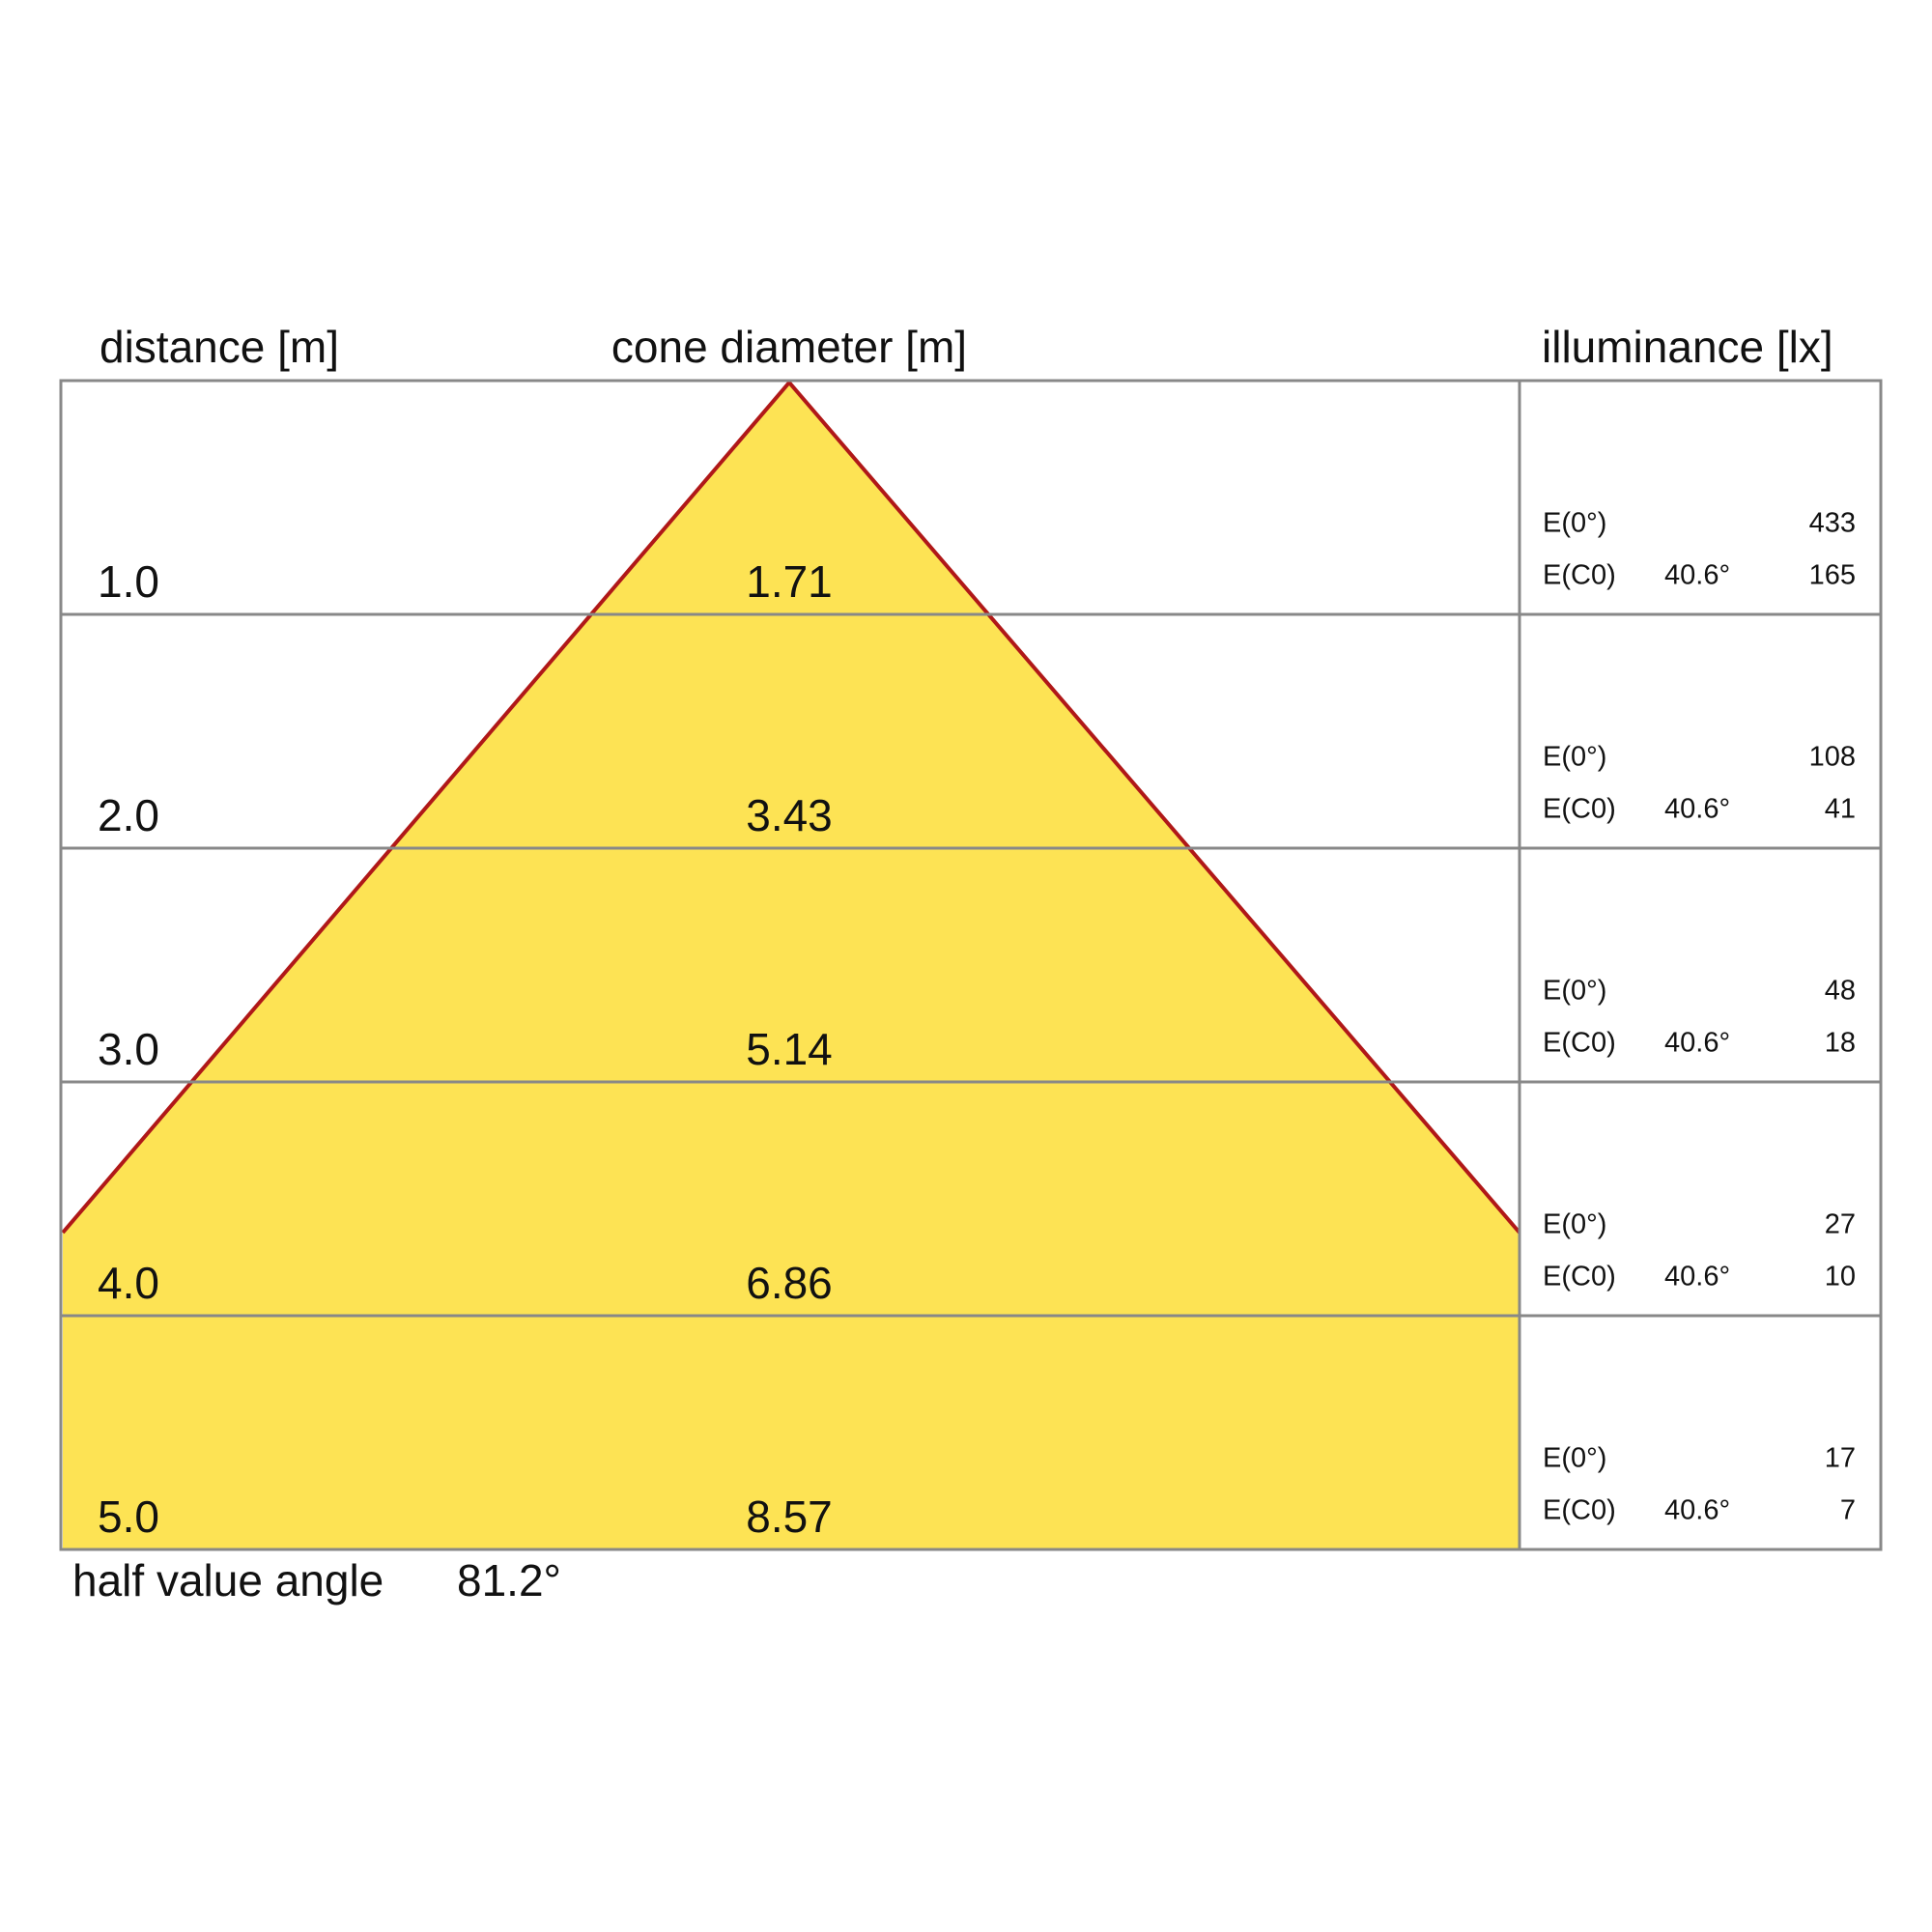  What do you see at coordinates (1840, 809) in the screenshot?
I see `ec0-value: 41` at bounding box center [1840, 809].